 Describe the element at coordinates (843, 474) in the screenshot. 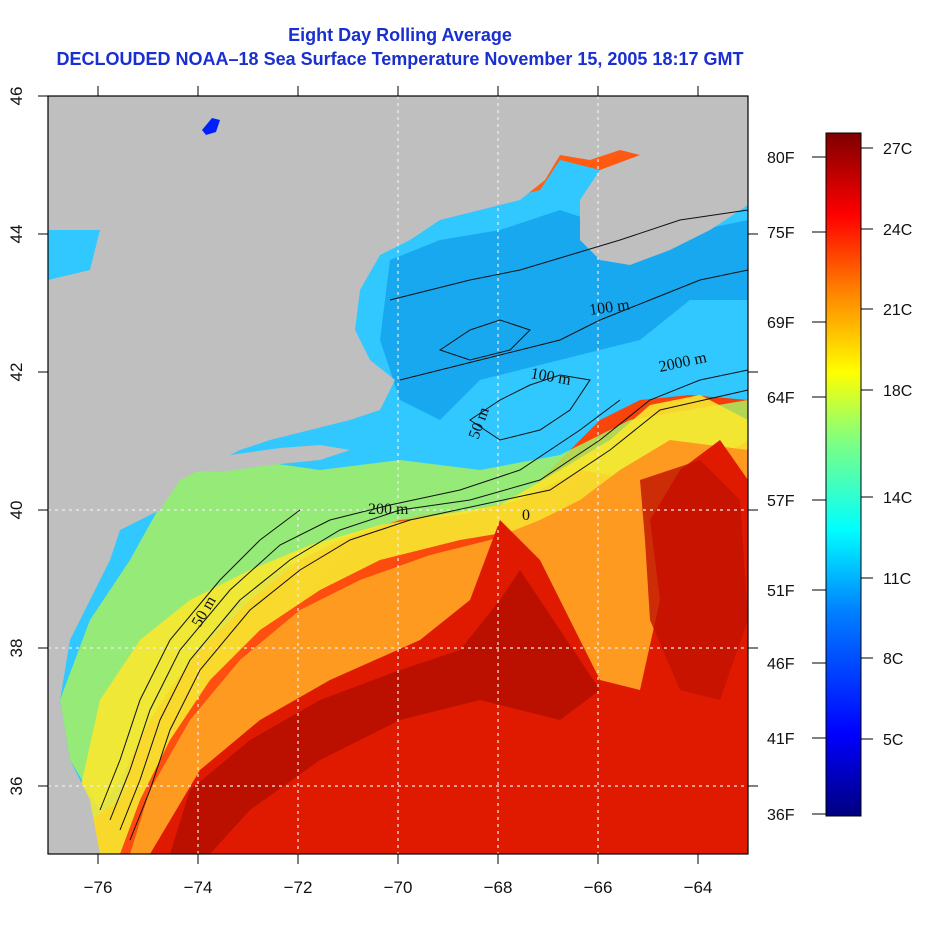

I see `color-scale-bar` at that location.